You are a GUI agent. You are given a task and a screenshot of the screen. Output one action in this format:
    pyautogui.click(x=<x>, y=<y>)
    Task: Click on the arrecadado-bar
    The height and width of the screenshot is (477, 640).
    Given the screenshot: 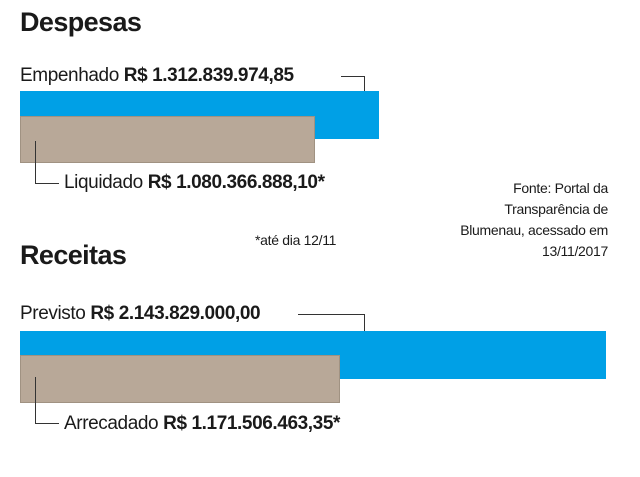 What is the action you would take?
    pyautogui.click(x=180, y=379)
    